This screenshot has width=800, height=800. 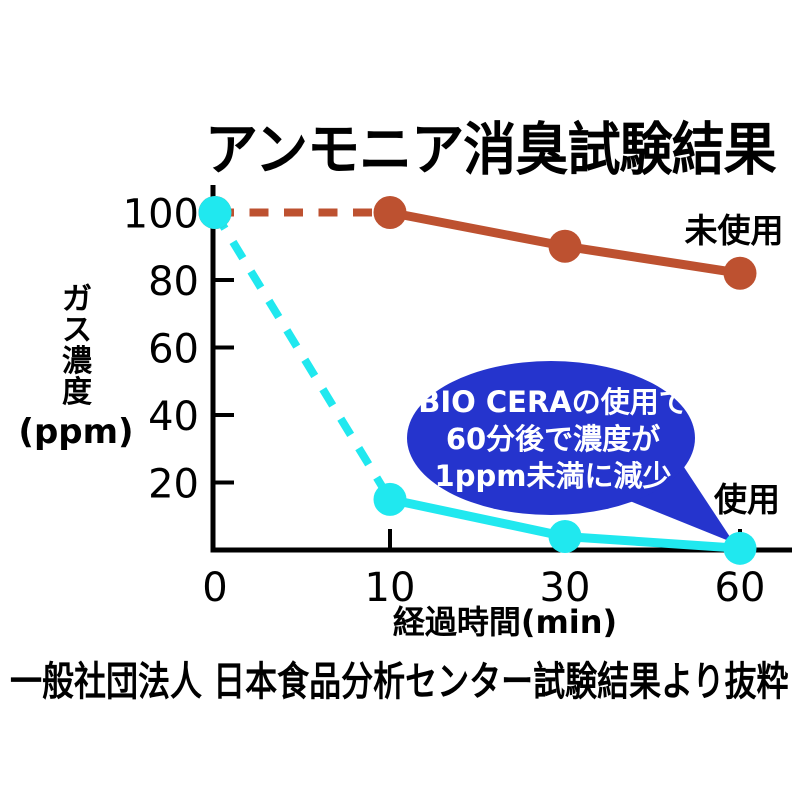 What do you see at coordinates (223, 347) in the screenshot?
I see `y-axis-ticks` at bounding box center [223, 347].